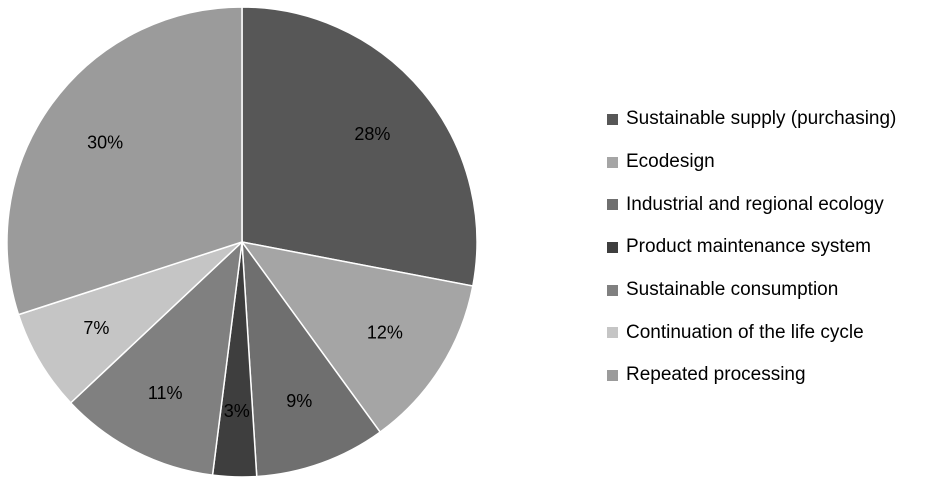 Image resolution: width=935 pixels, height=490 pixels. Describe the element at coordinates (385, 333) in the screenshot. I see `slice-data-label: 12%` at that location.